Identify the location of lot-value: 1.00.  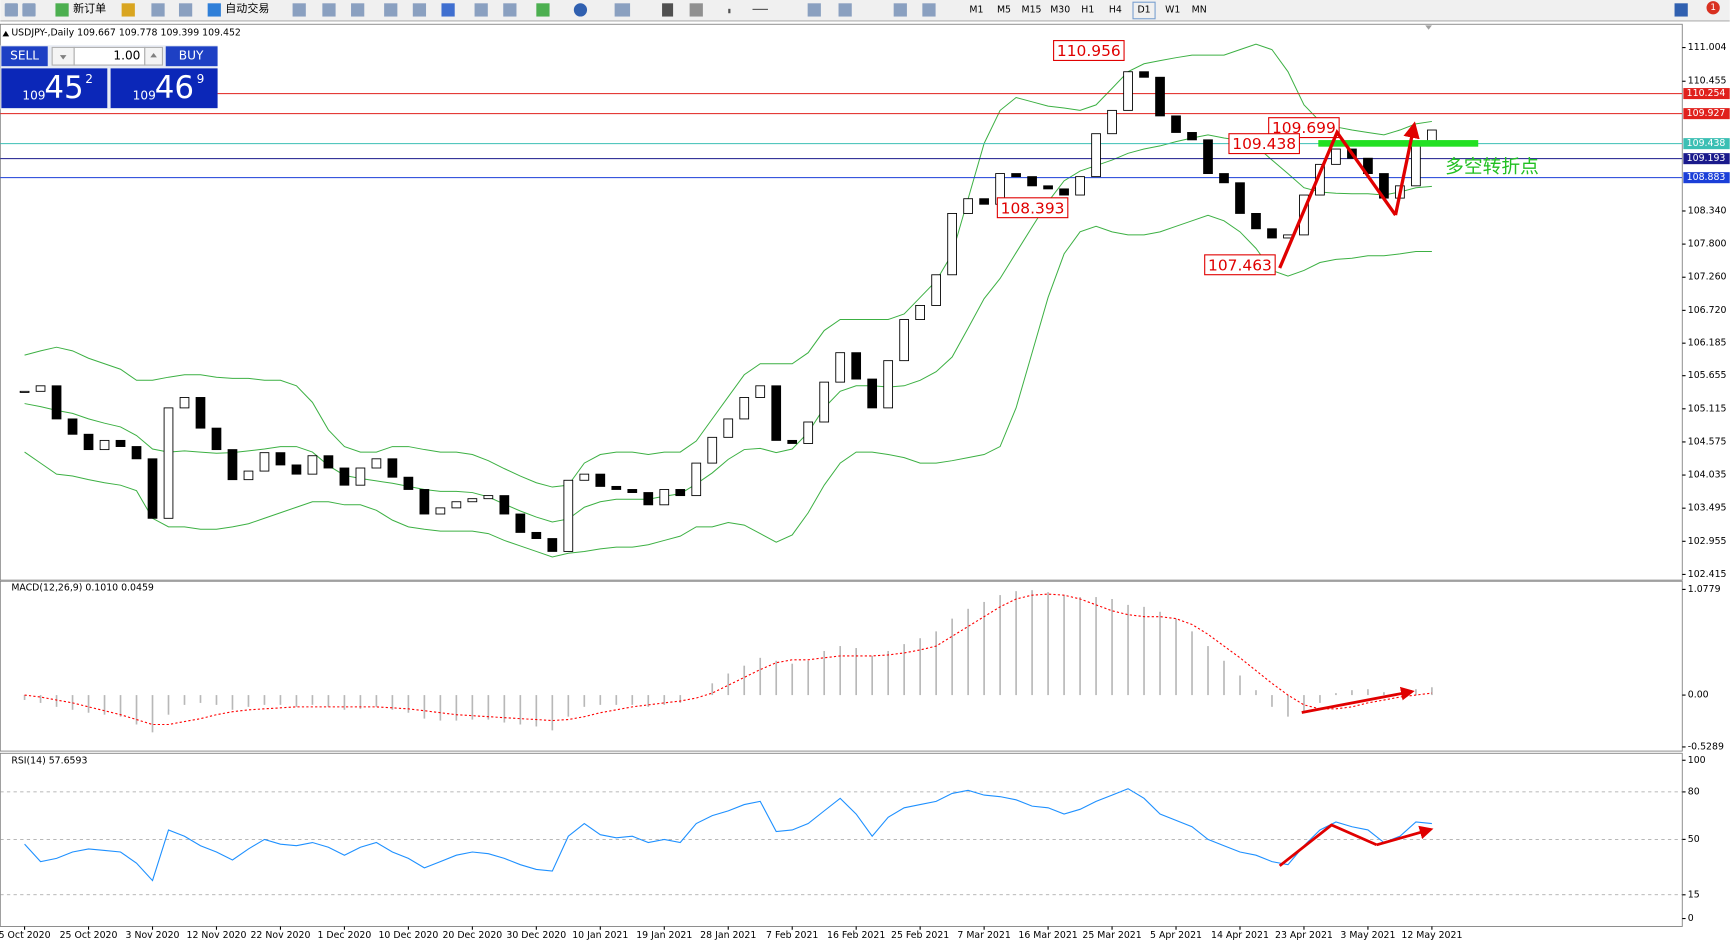
(126, 56).